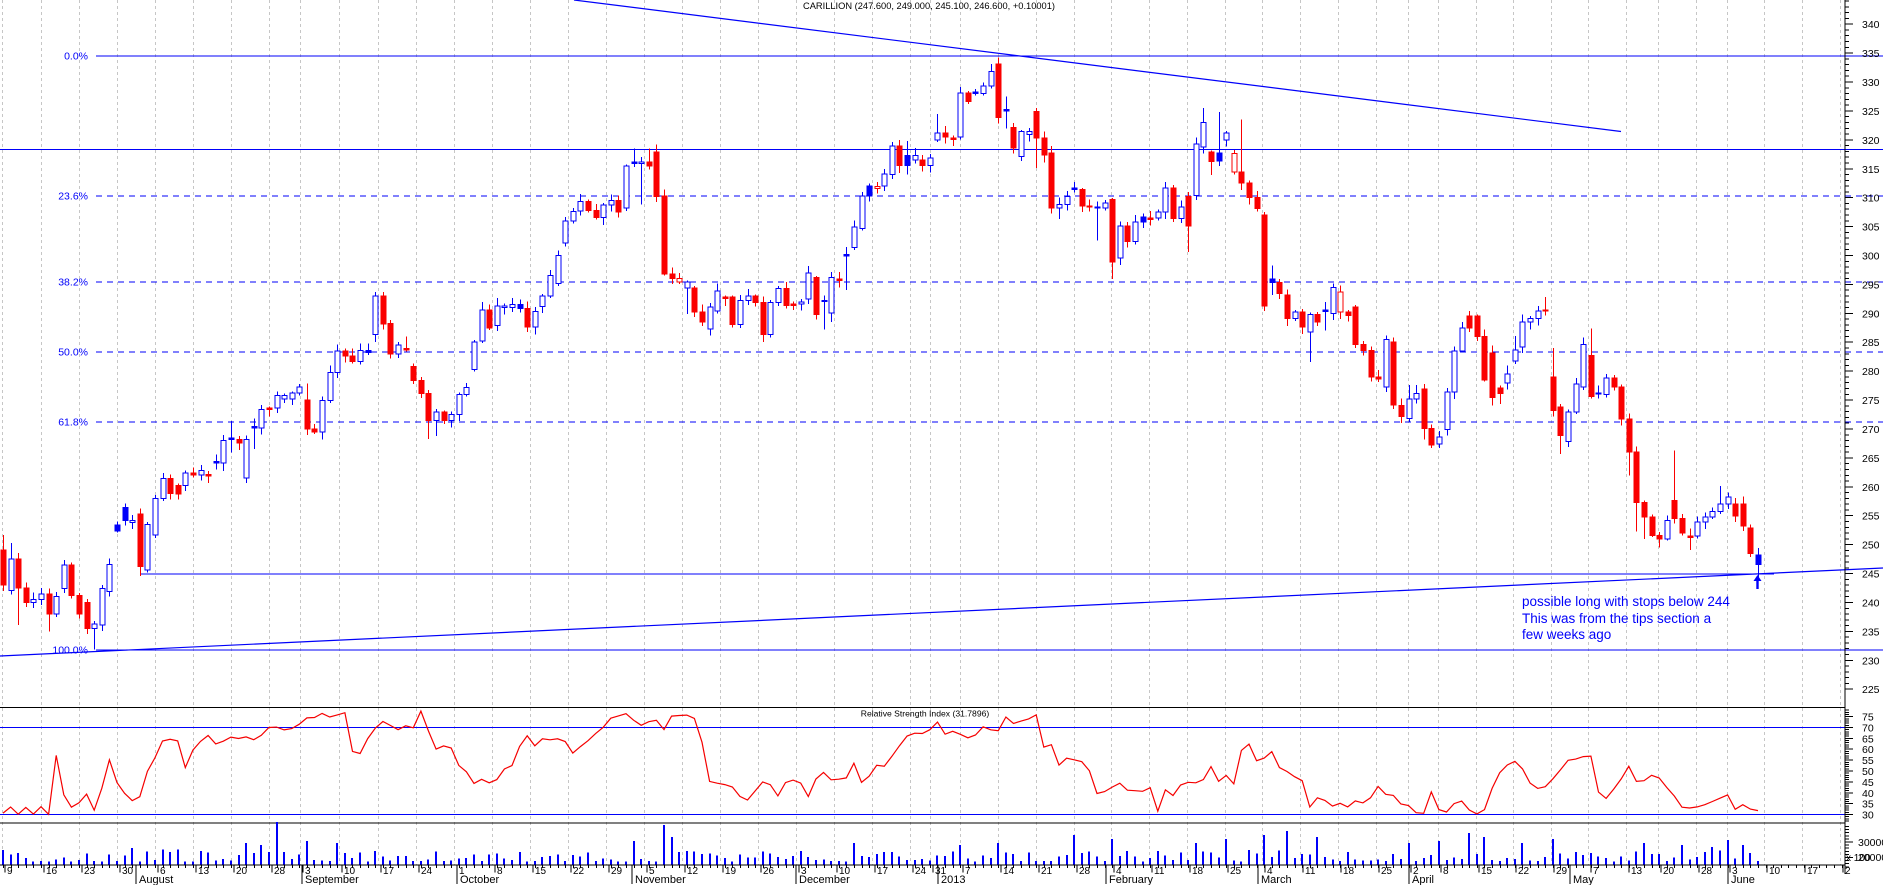 This screenshot has width=1883, height=885. I want to click on svg-text: 50.0%, so click(73, 353).